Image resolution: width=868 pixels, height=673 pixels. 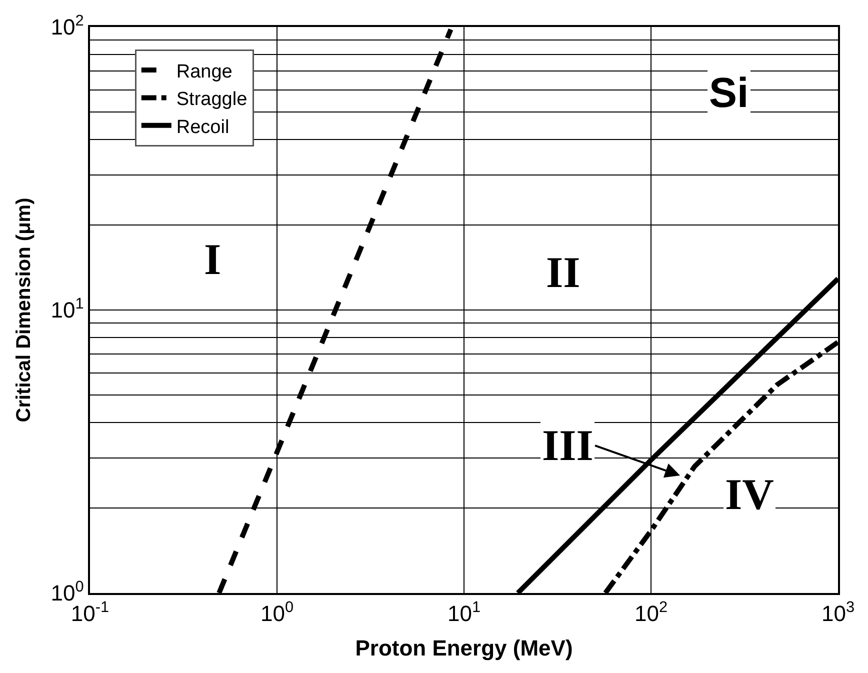 I want to click on annotation: III, so click(x=568, y=445).